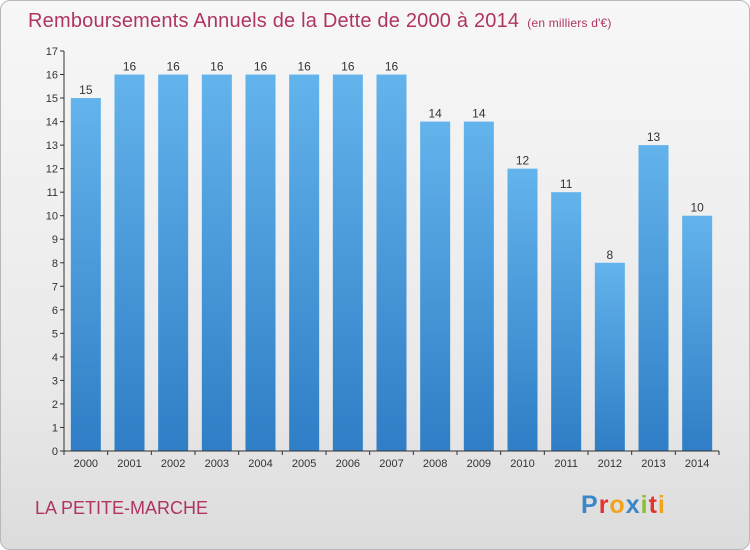 The image size is (750, 550). What do you see at coordinates (566, 464) in the screenshot?
I see `x-tick-label: 2011` at bounding box center [566, 464].